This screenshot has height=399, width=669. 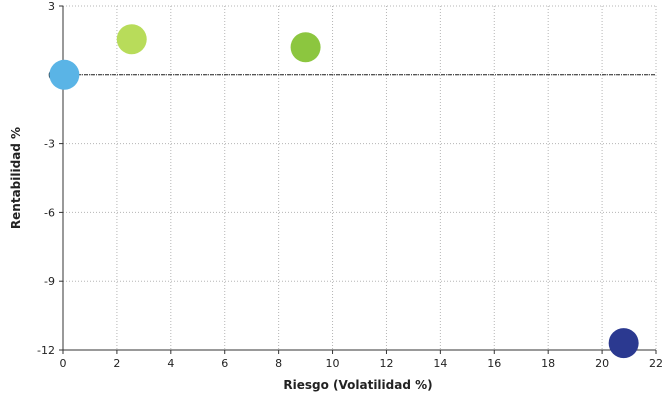 What do you see at coordinates (548, 363) in the screenshot?
I see `x-tick-label: 18` at bounding box center [548, 363].